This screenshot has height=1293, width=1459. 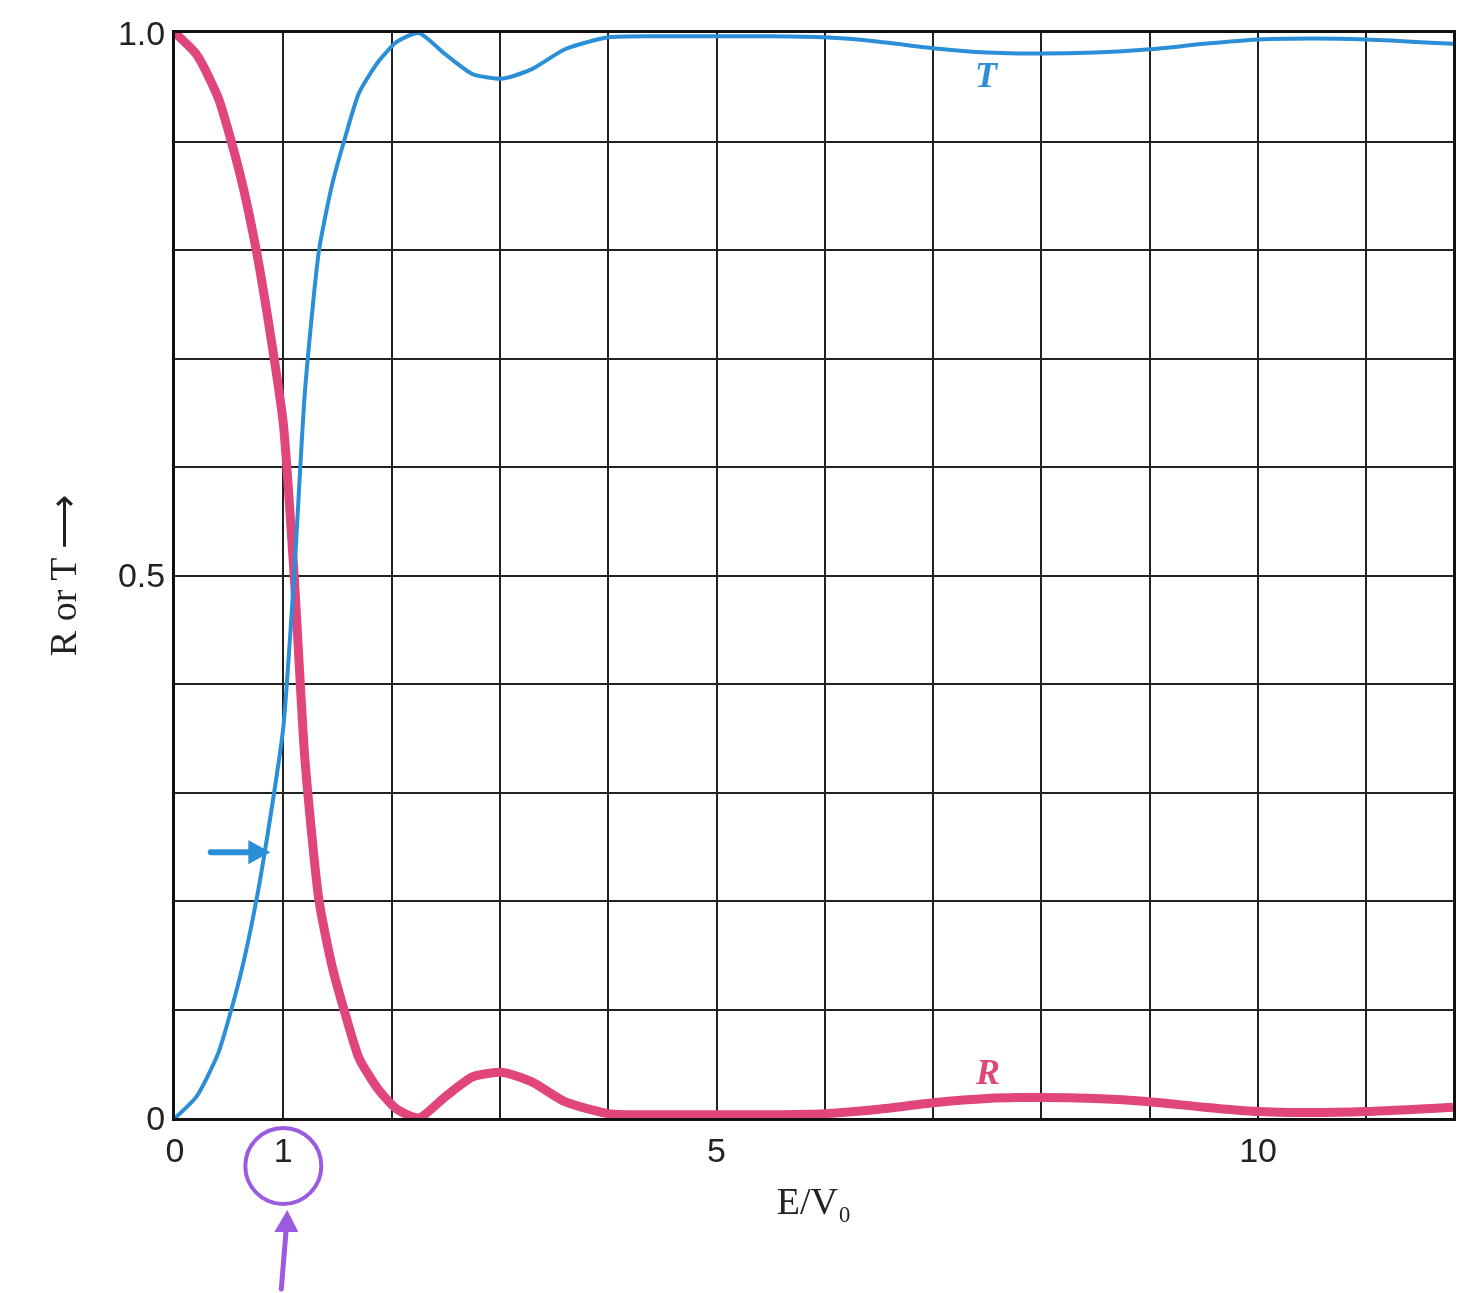 What do you see at coordinates (987, 75) in the screenshot?
I see `series-label: T` at bounding box center [987, 75].